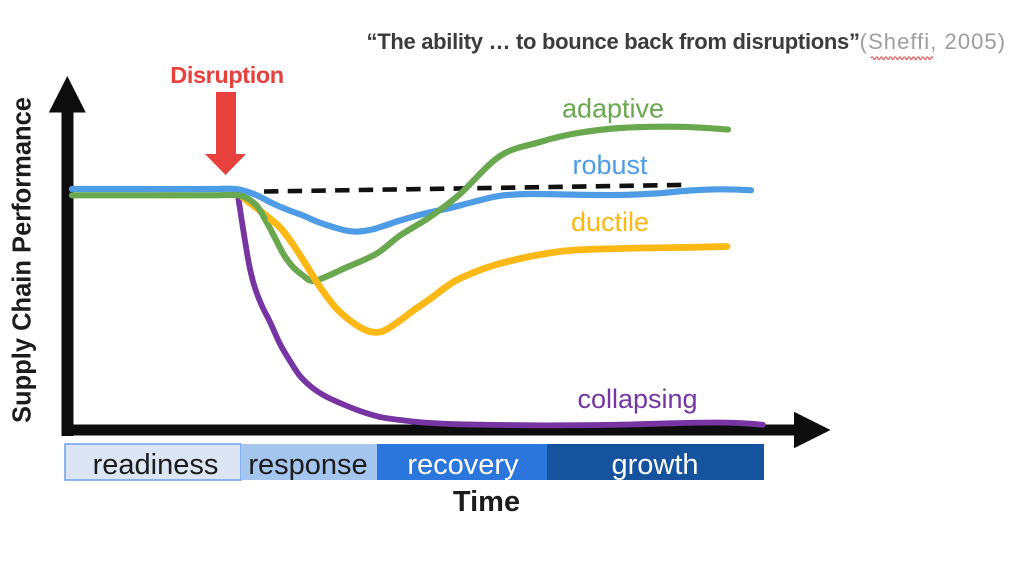 The image size is (1024, 572). I want to click on svg-text: recovery, so click(463, 465).